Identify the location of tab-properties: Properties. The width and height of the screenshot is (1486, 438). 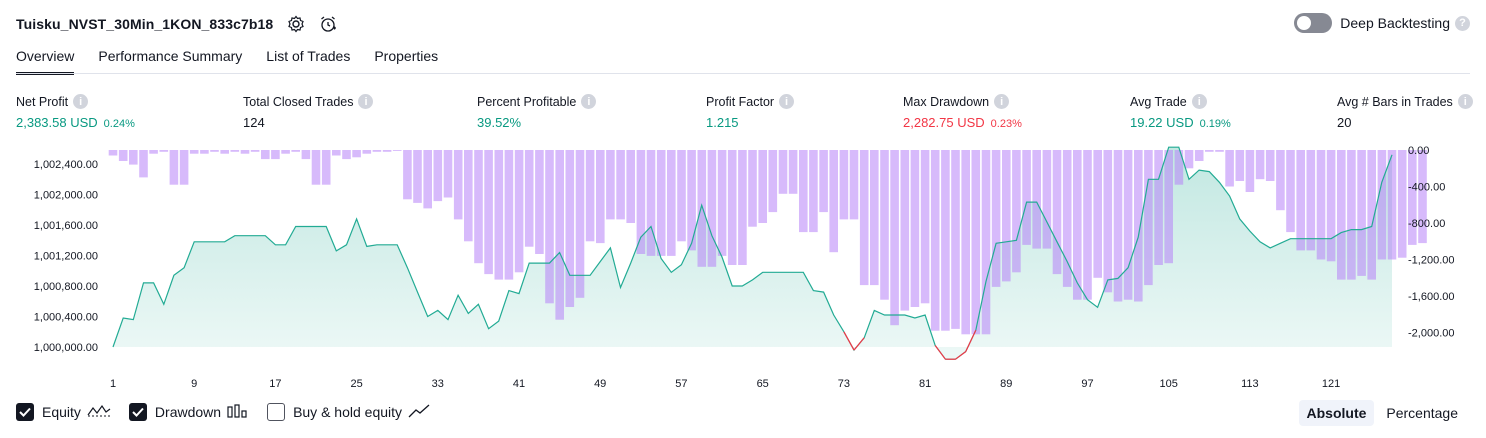
(406, 56).